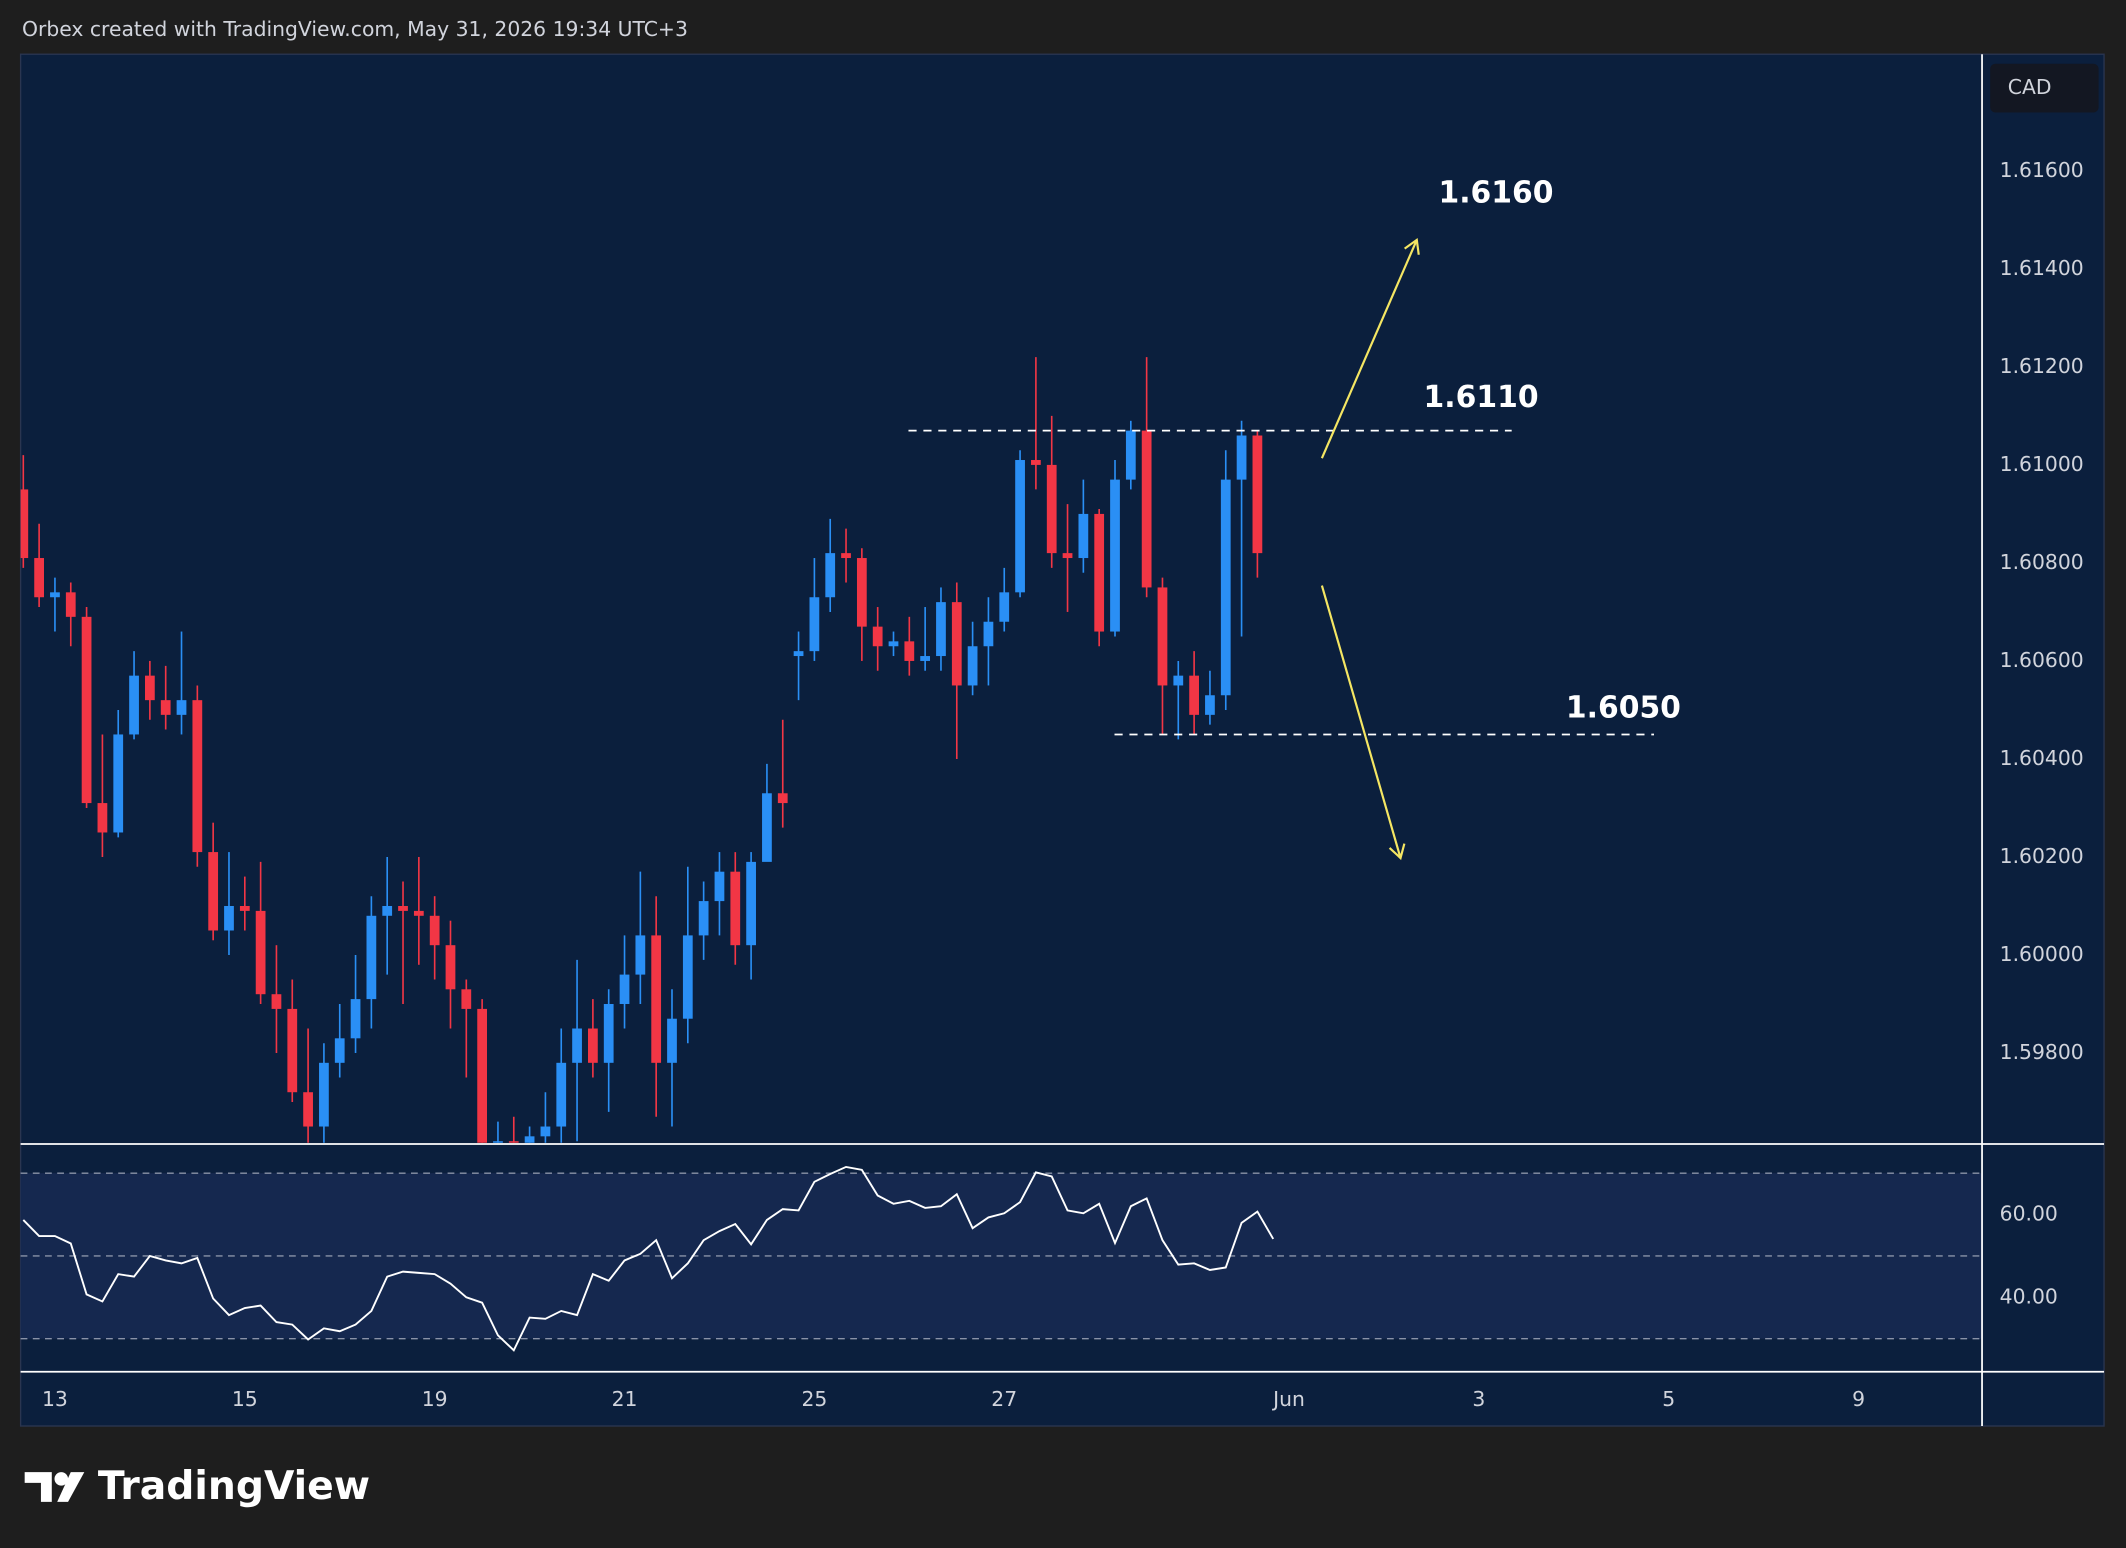 This screenshot has width=2126, height=1548. Describe the element at coordinates (2042, 856) in the screenshot. I see `y-tick-label: 1.60200` at that location.